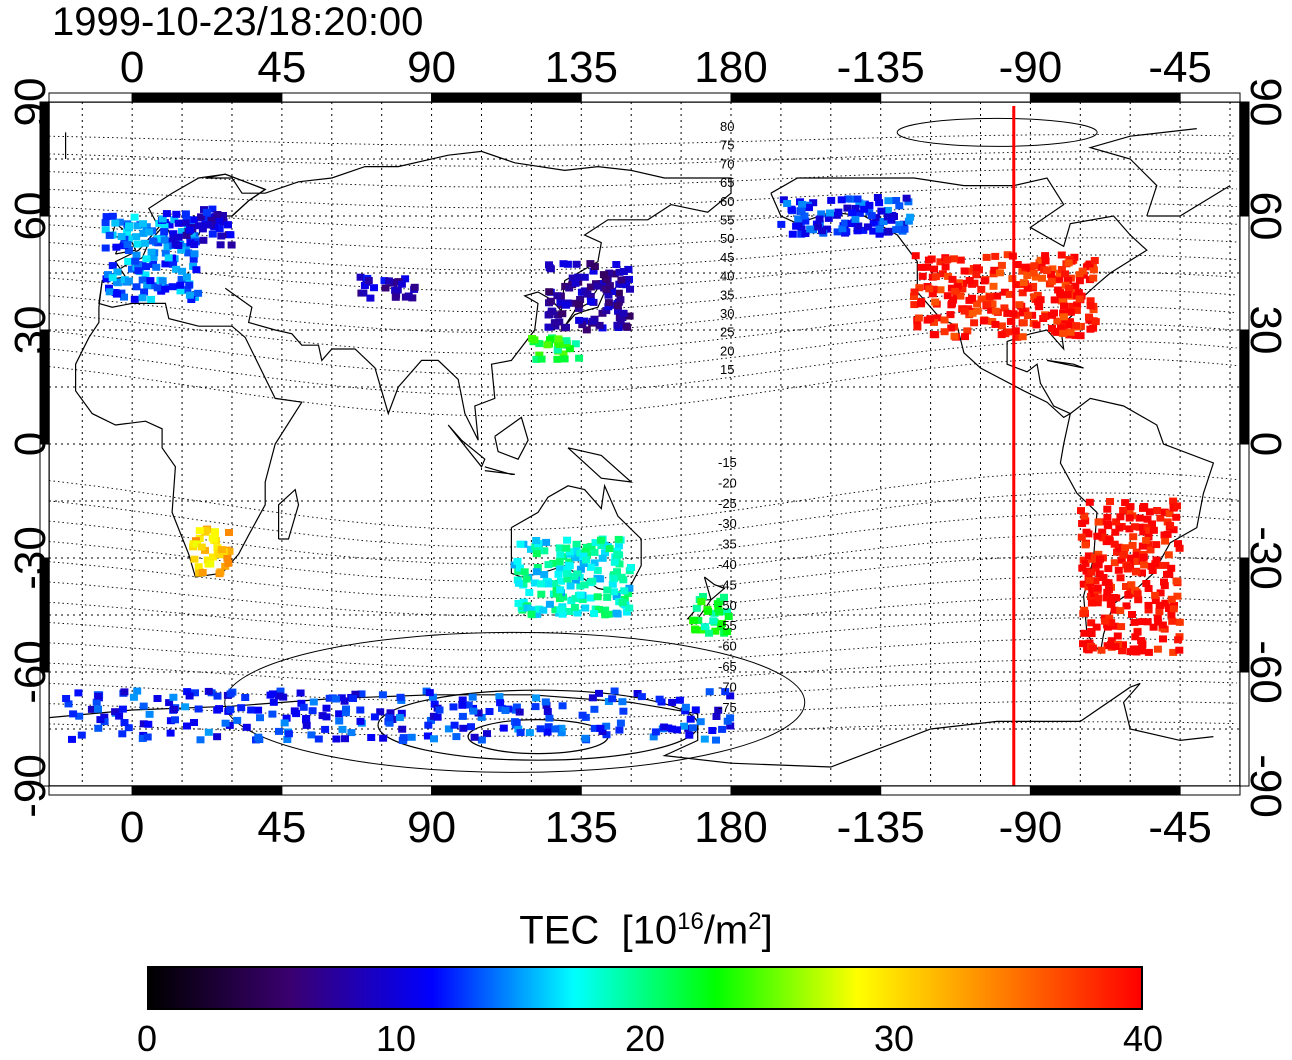 Image resolution: width=1292 pixels, height=1060 pixels. Describe the element at coordinates (357, 97) in the screenshot. I see `frame-top-segment` at that location.